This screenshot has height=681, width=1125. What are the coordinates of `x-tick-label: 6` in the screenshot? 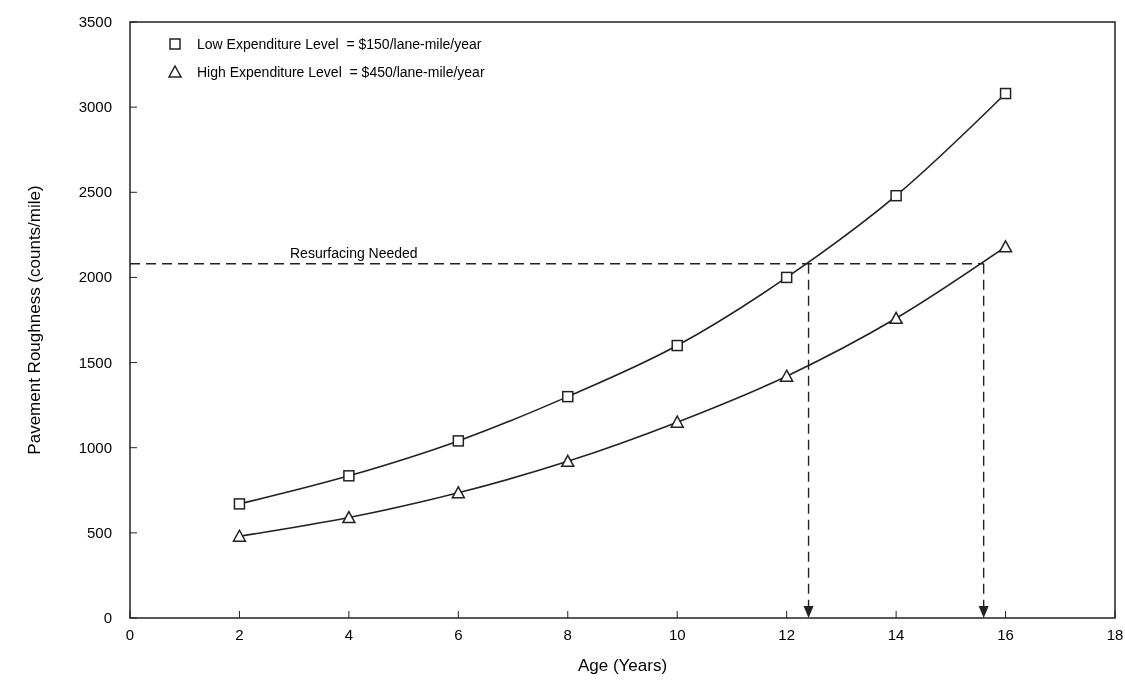 It's located at (458, 634).